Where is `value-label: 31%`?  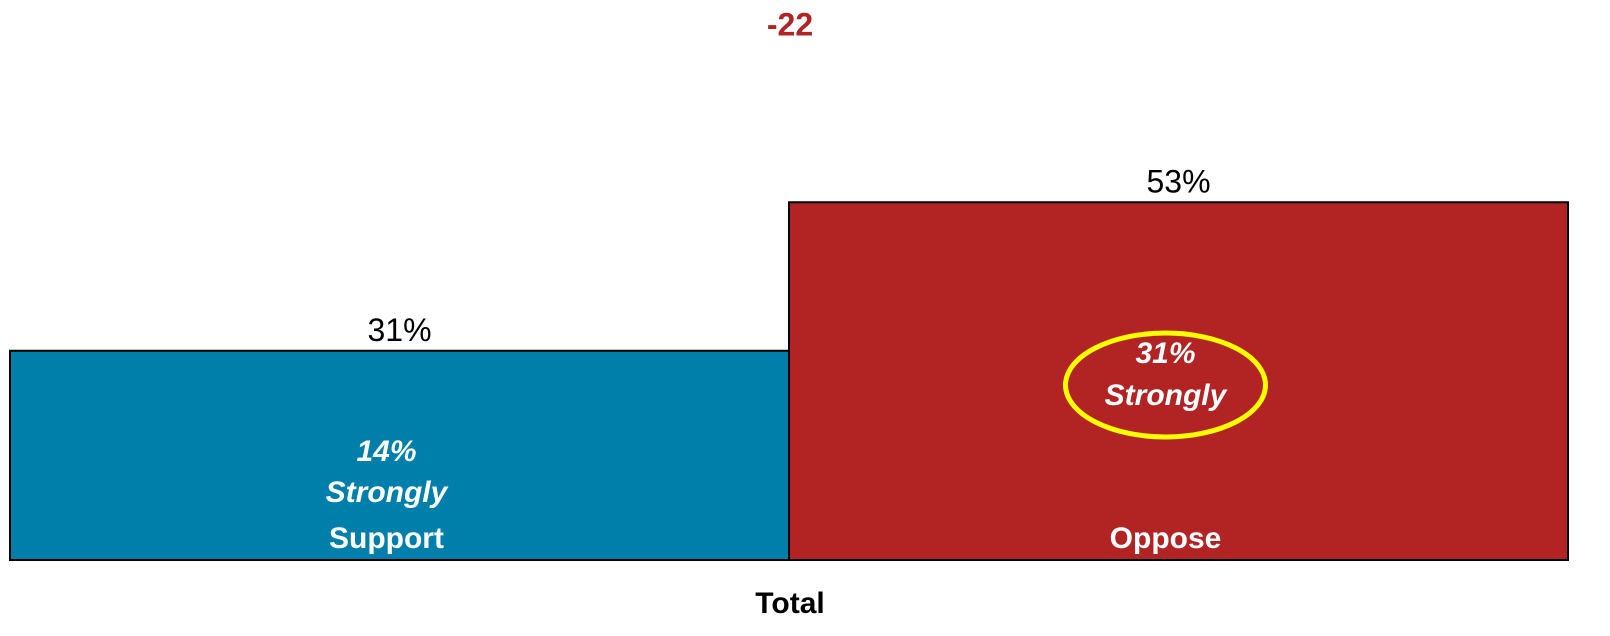
value-label: 31% is located at coordinates (399, 330).